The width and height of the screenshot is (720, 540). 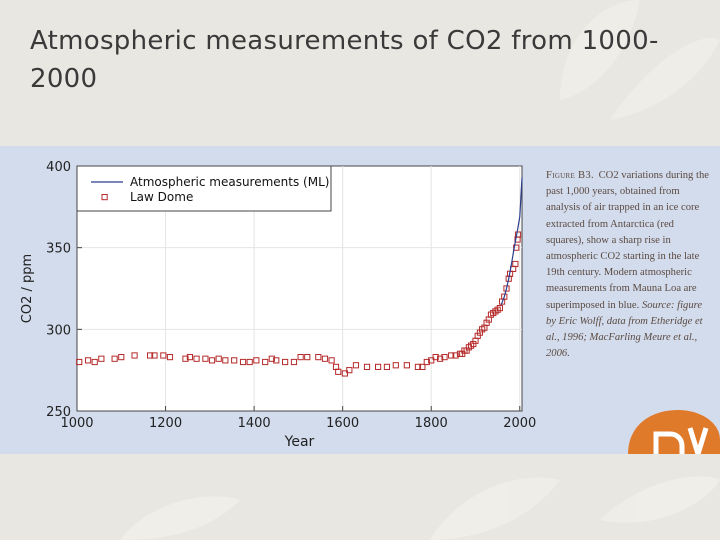 What do you see at coordinates (58, 330) in the screenshot?
I see `y-tick-label: 300` at bounding box center [58, 330].